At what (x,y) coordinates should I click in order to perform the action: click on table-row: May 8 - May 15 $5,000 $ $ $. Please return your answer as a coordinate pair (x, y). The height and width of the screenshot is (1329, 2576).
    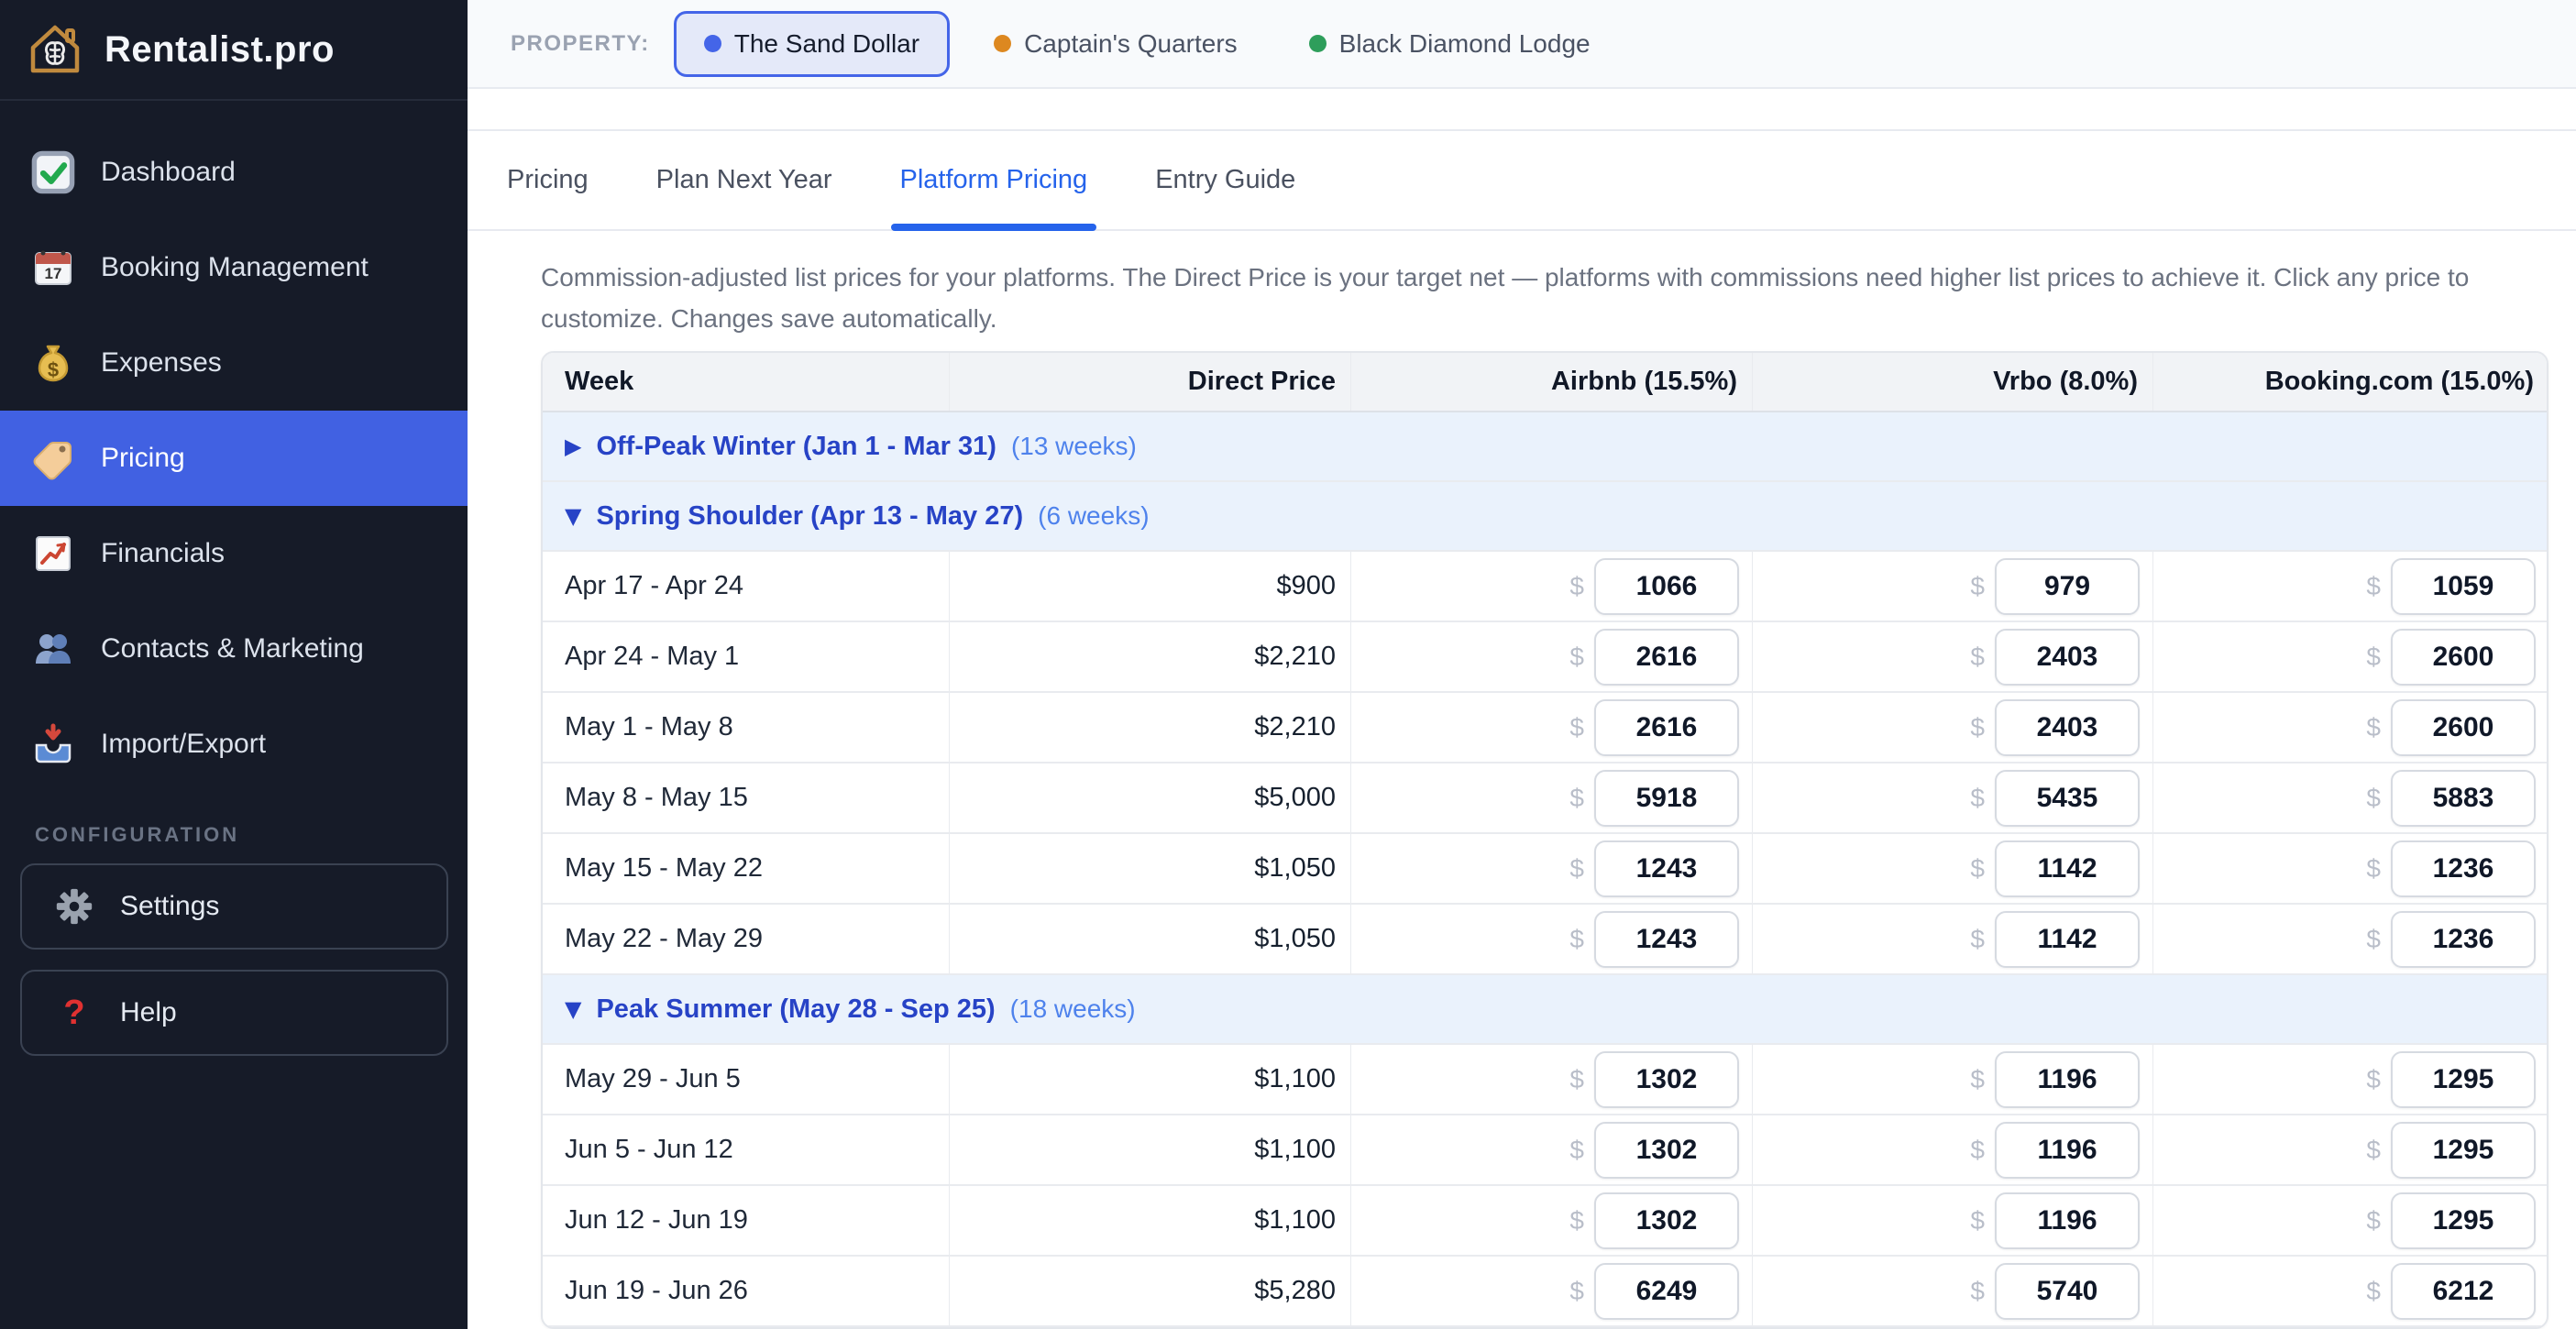
    Looking at the image, I should click on (1545, 798).